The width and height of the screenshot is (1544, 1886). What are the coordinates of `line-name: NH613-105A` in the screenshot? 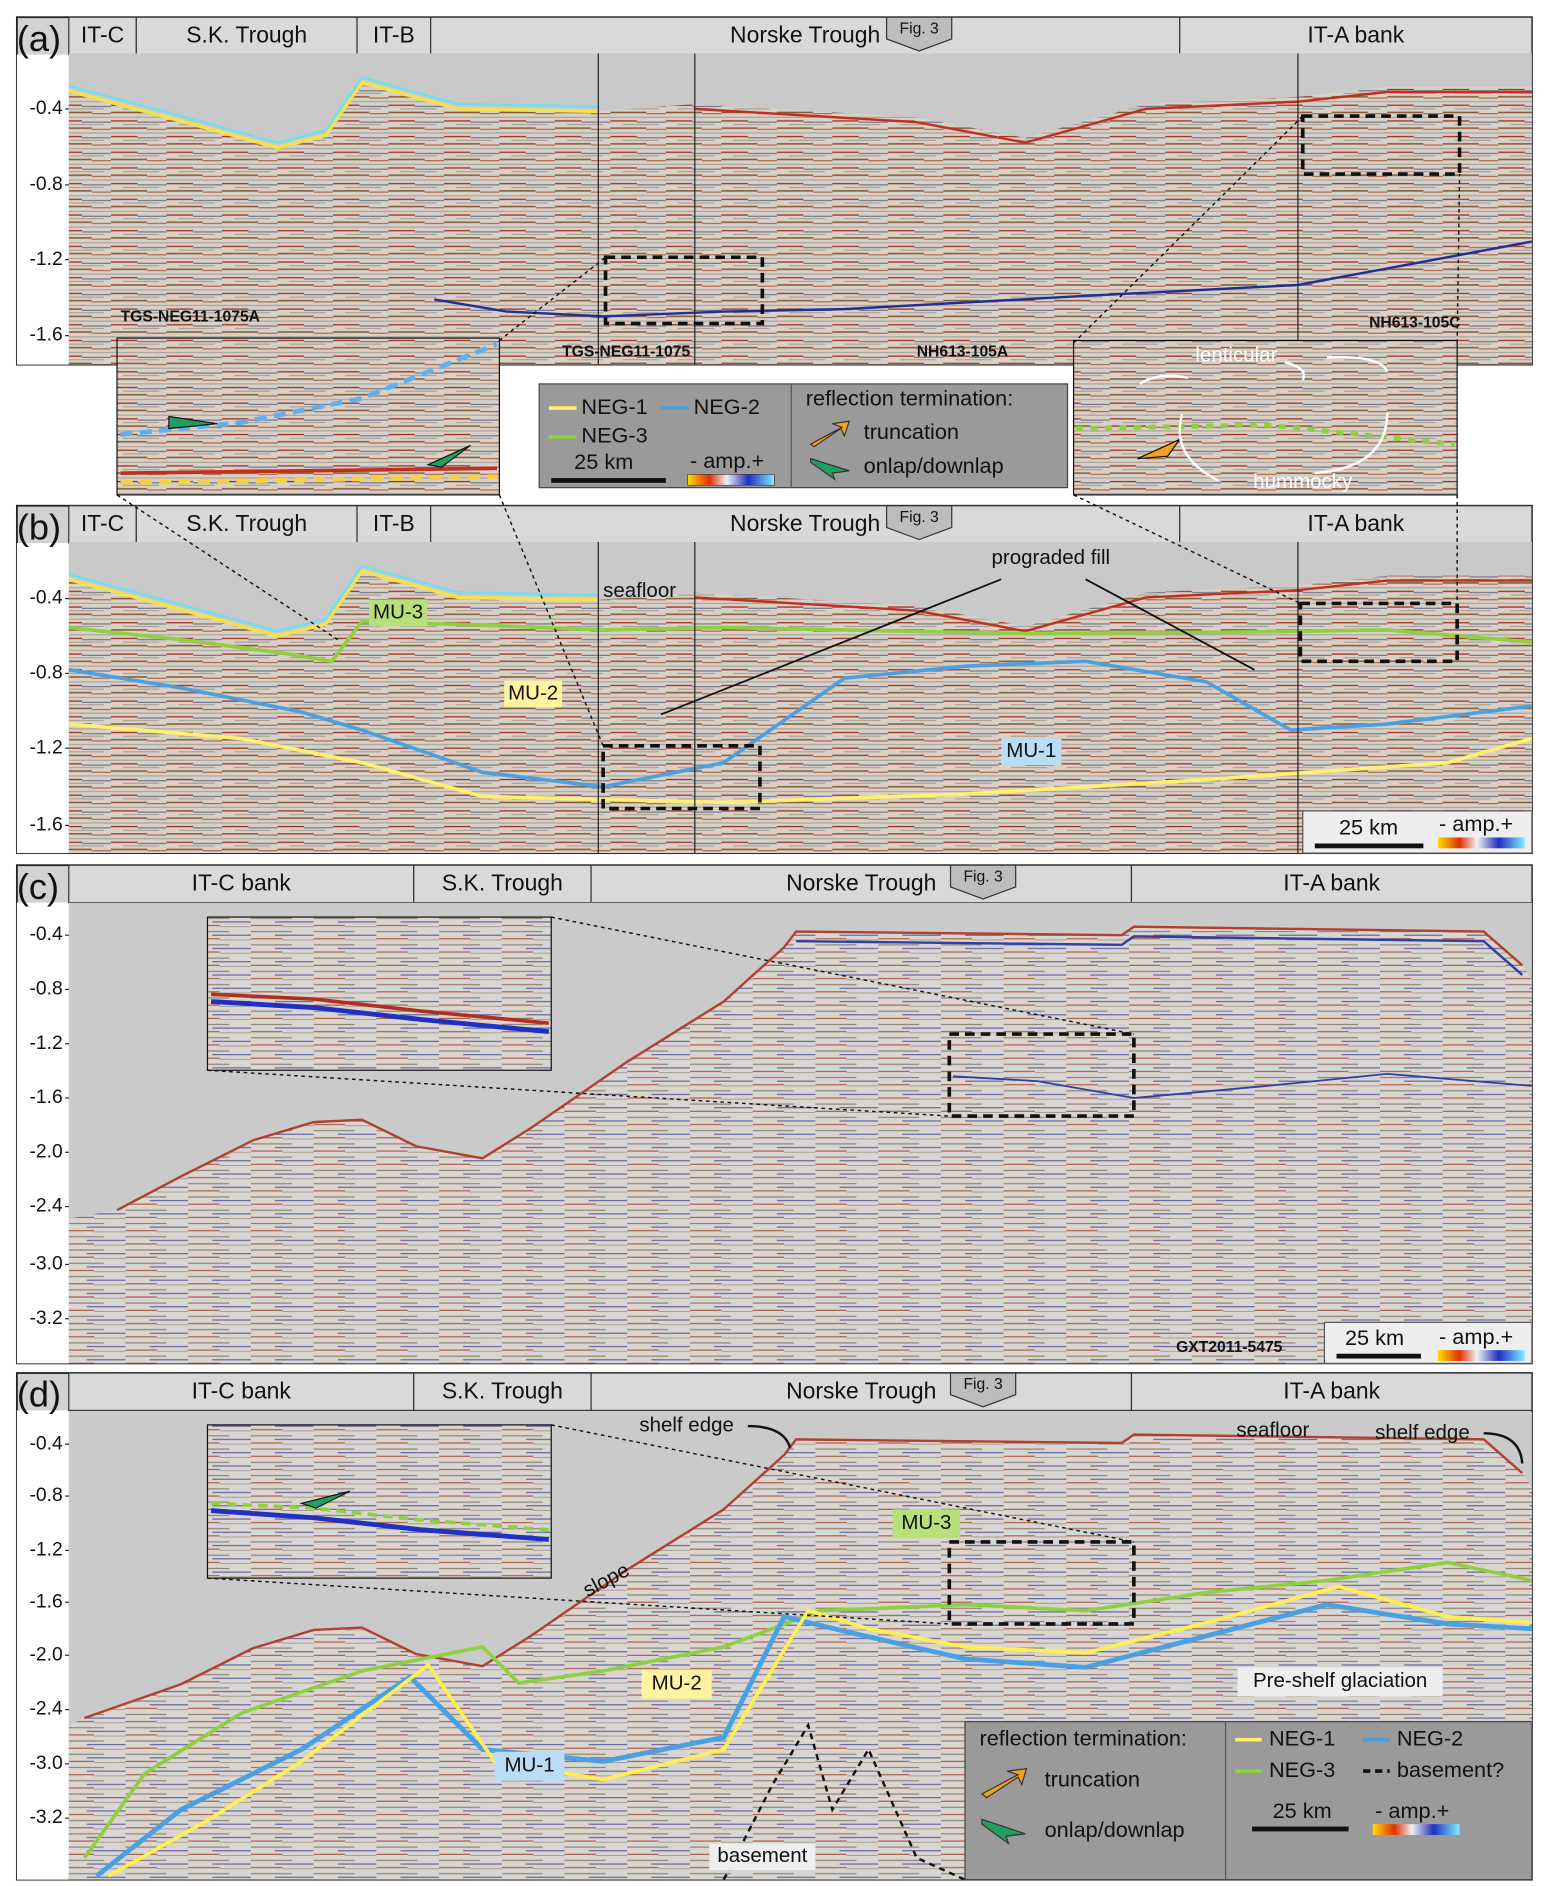 It's located at (962, 352).